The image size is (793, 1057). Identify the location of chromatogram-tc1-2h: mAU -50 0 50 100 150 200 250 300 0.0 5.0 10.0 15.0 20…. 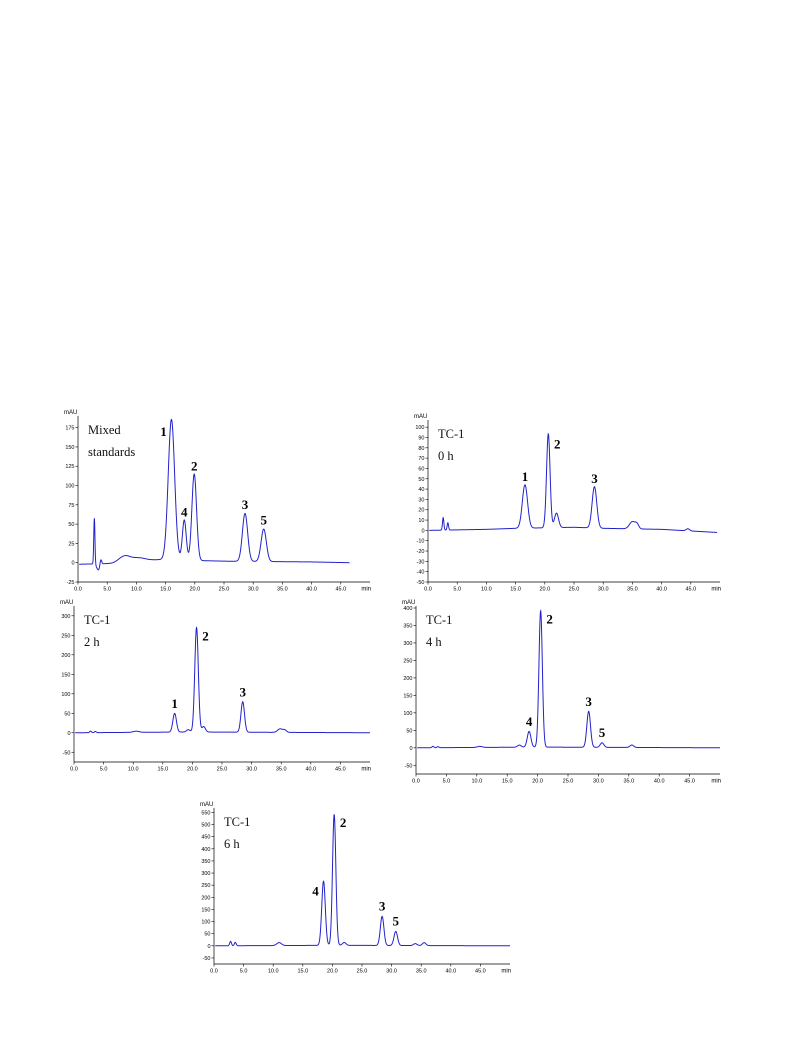
(215, 686).